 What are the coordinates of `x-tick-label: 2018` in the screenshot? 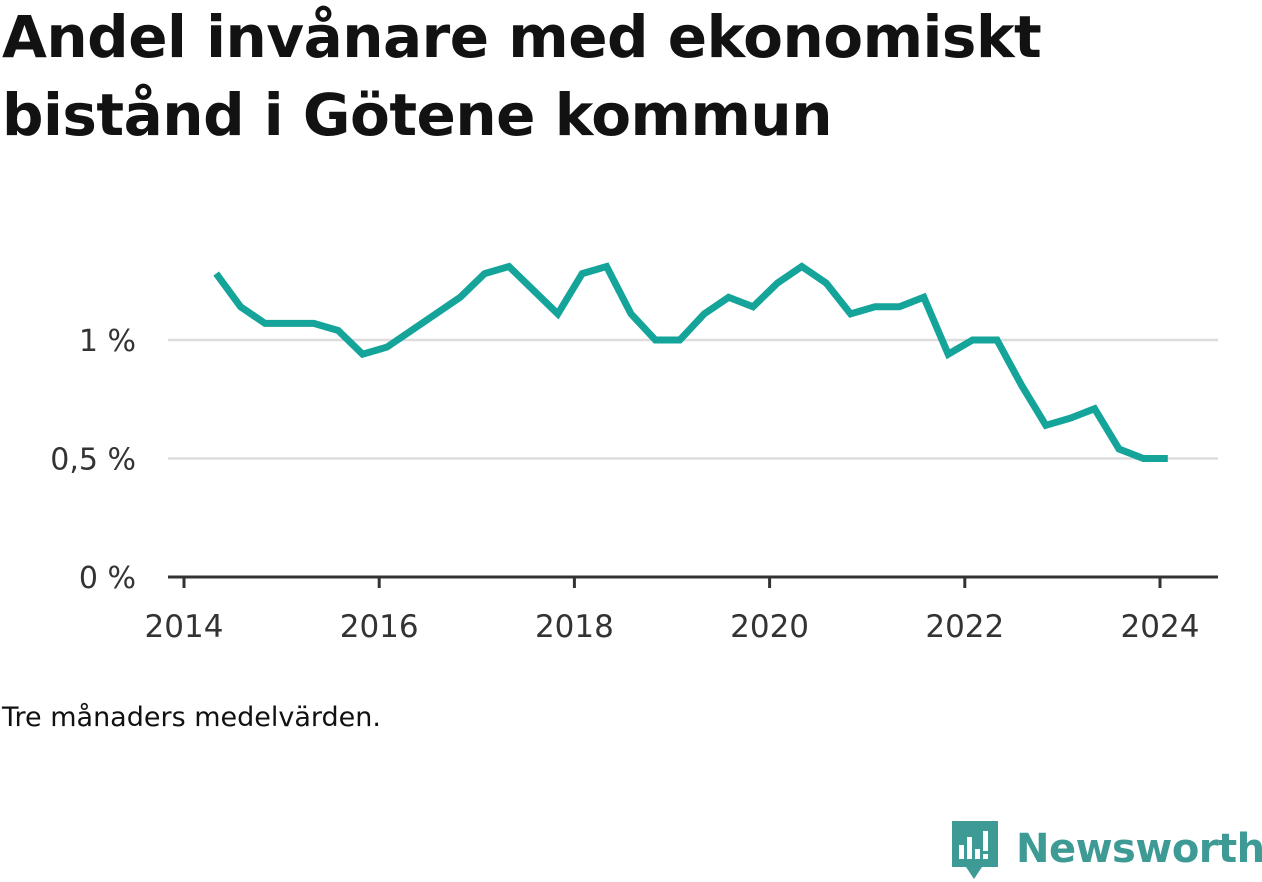 It's located at (574, 627).